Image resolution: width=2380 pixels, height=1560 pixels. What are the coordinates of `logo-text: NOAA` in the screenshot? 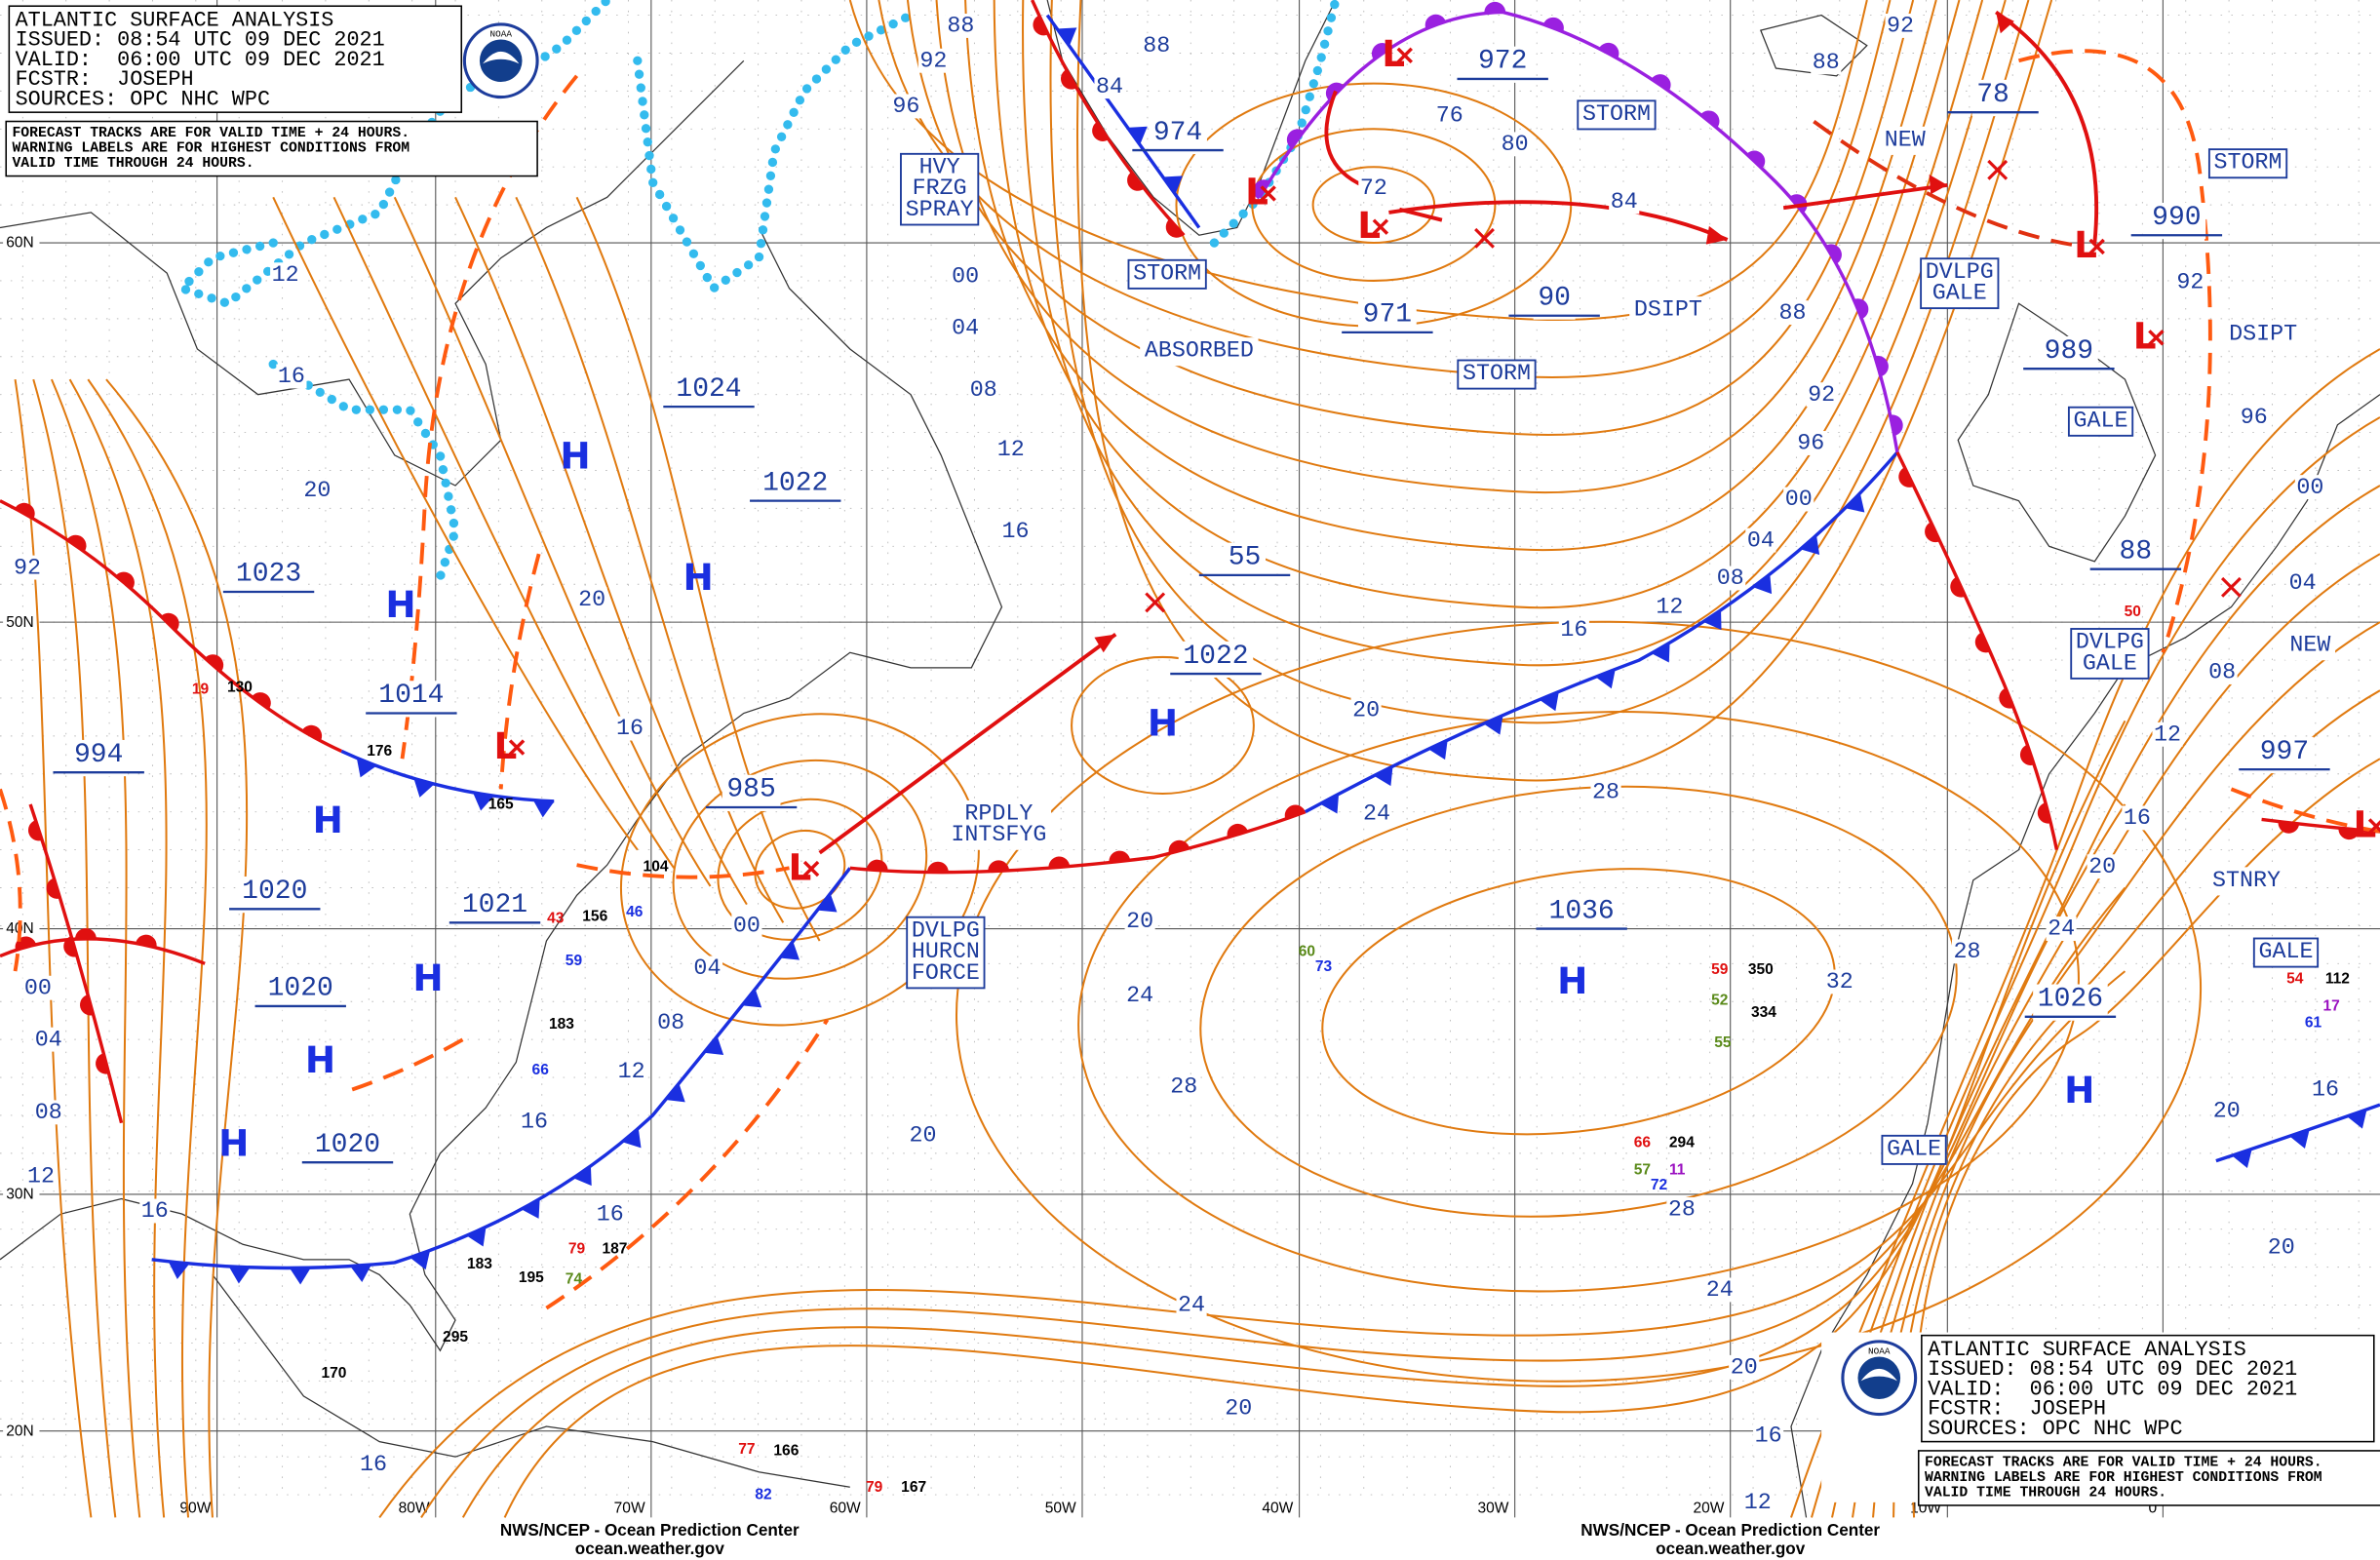 It's located at (501, 33).